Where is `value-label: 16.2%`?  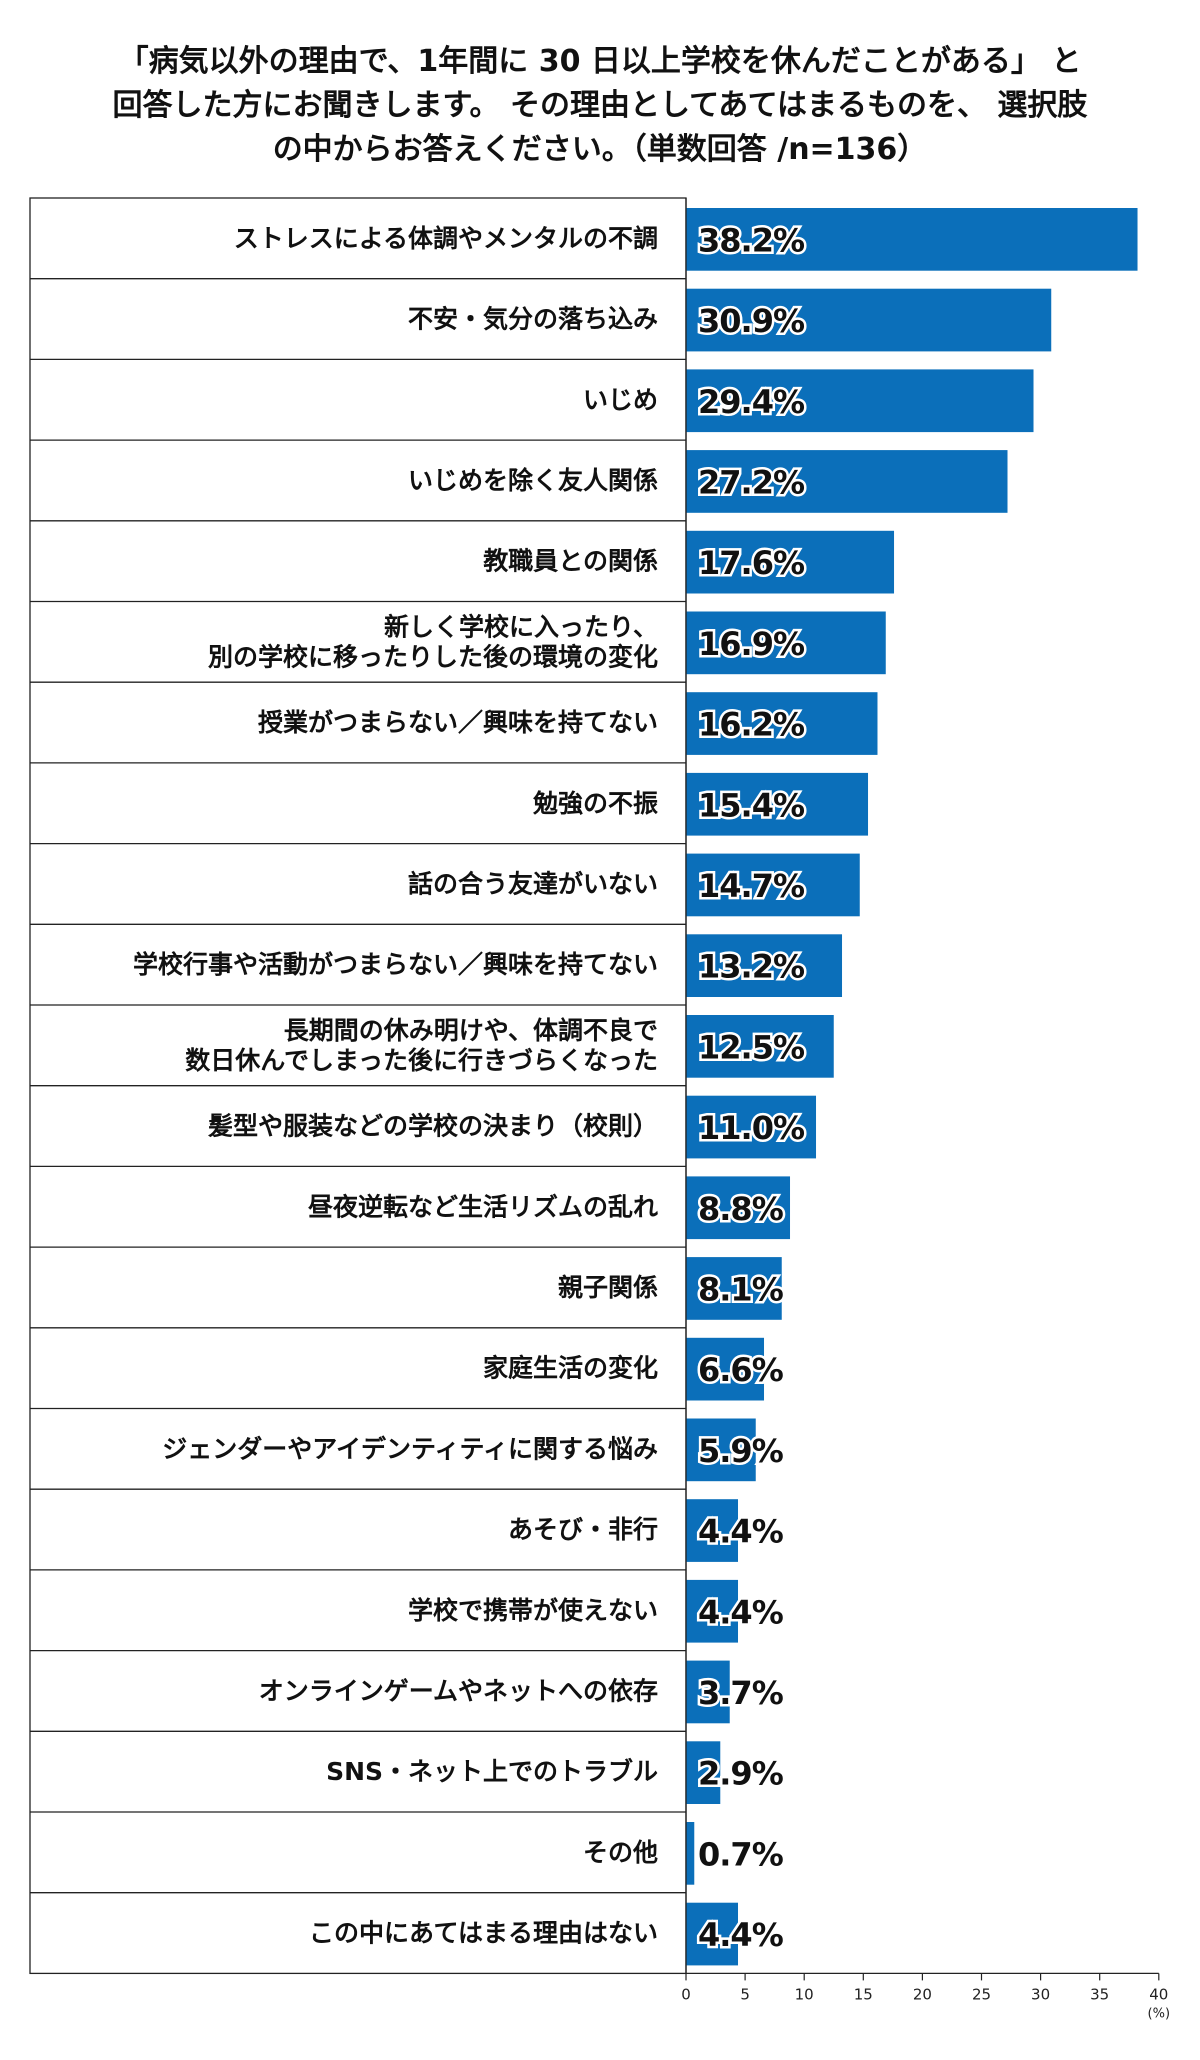
value-label: 16.2% is located at coordinates (751, 725).